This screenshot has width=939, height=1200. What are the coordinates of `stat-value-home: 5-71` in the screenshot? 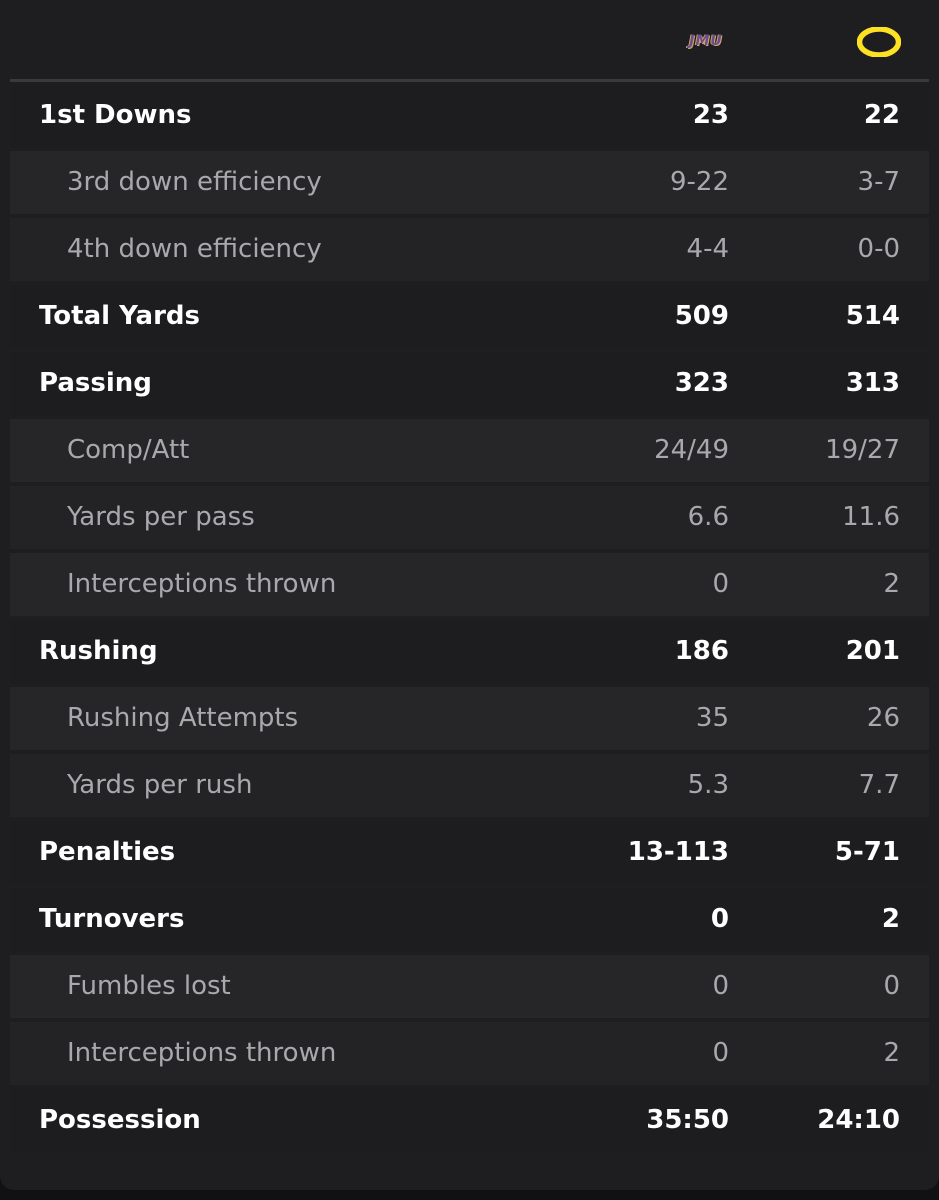 It's located at (867, 852).